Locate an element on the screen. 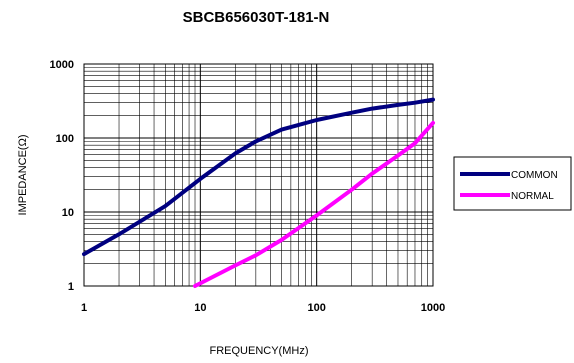 The width and height of the screenshot is (574, 363). y-tick-labels: 1 10 100 1000 is located at coordinates (62, 176).